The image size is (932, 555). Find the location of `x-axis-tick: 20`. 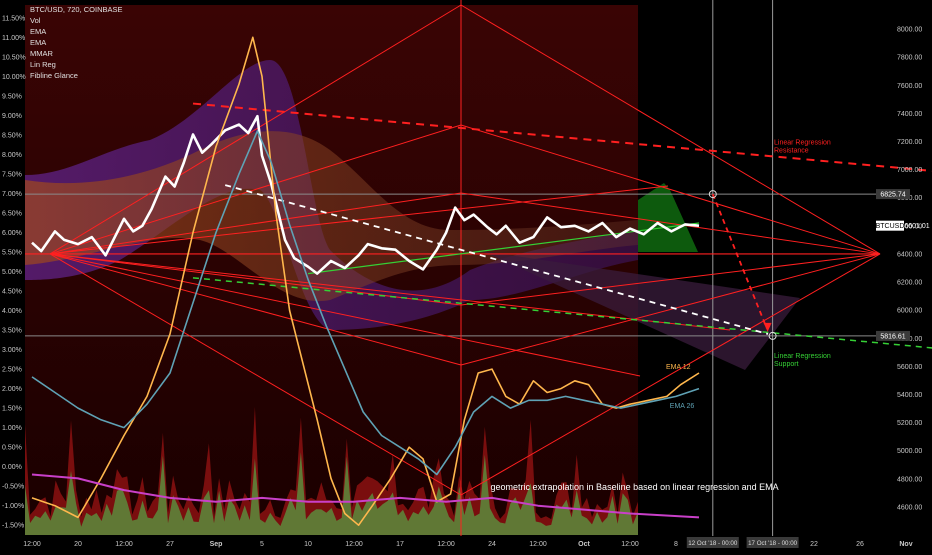

x-axis-tick: 20 is located at coordinates (78, 544).